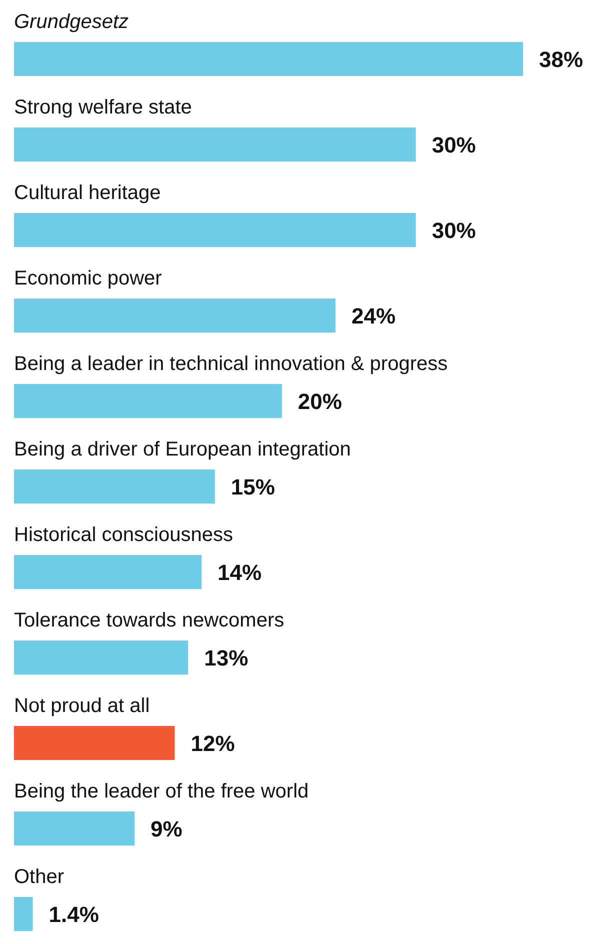 This screenshot has height=944, width=600. What do you see at coordinates (161, 791) in the screenshot?
I see `y-tick-label: Being the leader of the free world` at bounding box center [161, 791].